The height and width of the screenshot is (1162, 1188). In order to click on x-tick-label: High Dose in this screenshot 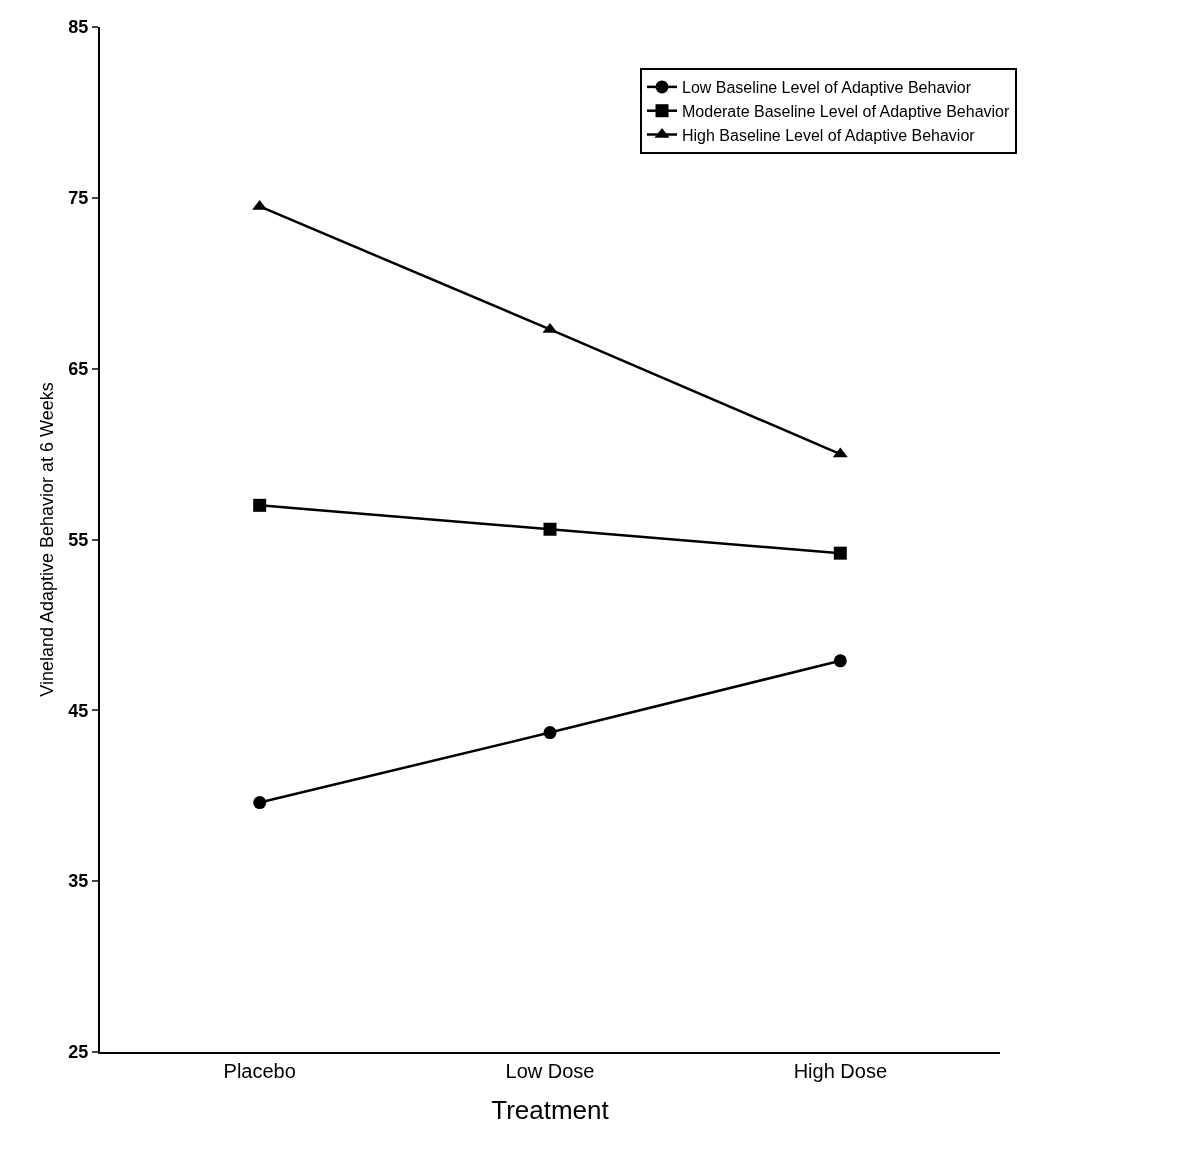, I will do `click(840, 1071)`.